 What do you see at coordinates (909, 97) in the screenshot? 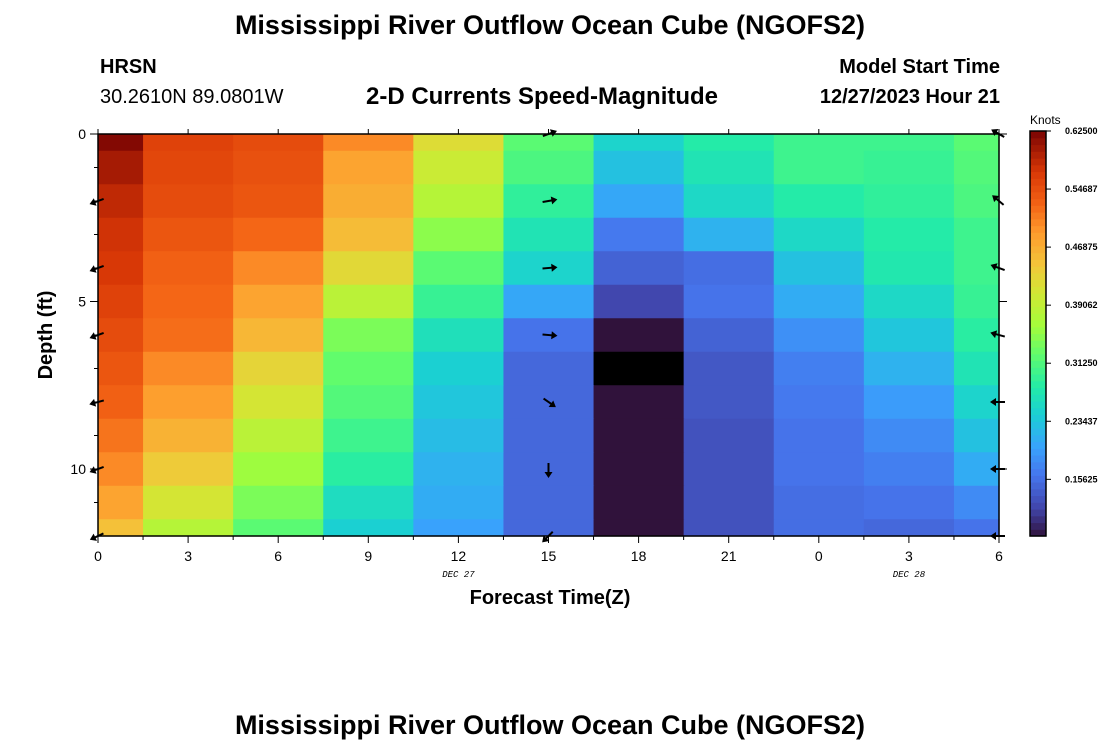
I see `model-start-value: 12/27/2023 Hour 21` at bounding box center [909, 97].